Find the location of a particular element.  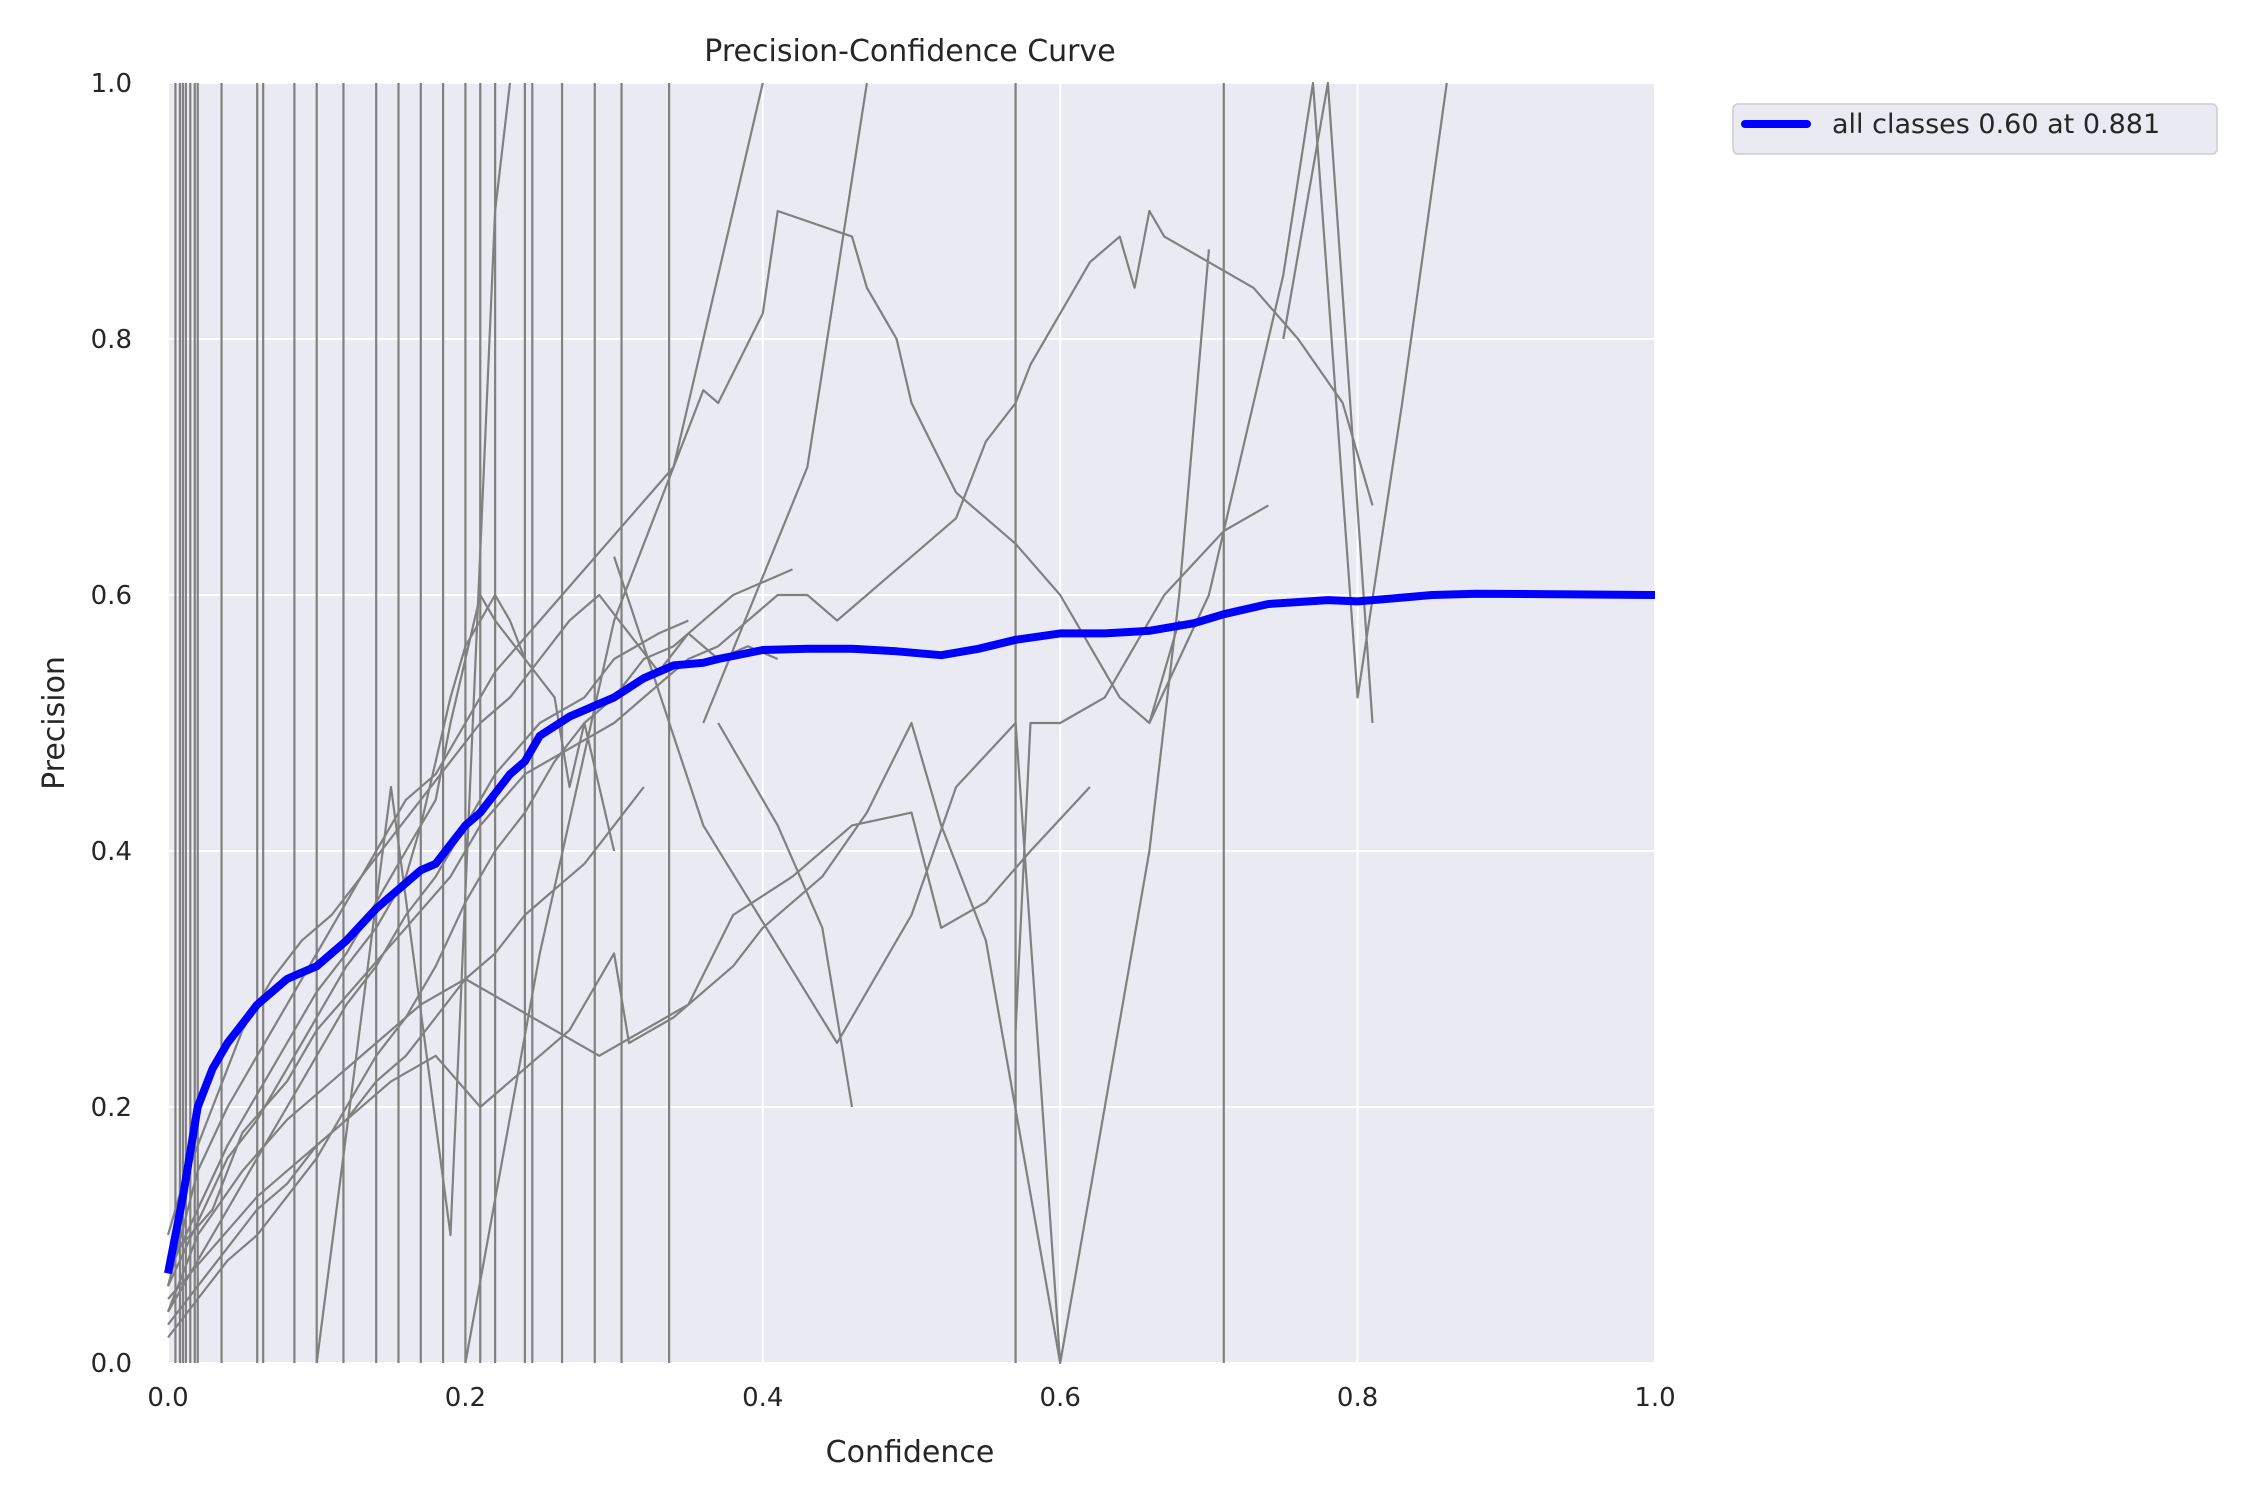

legend: all classes 0.60 at 0.881 is located at coordinates (1975, 129).